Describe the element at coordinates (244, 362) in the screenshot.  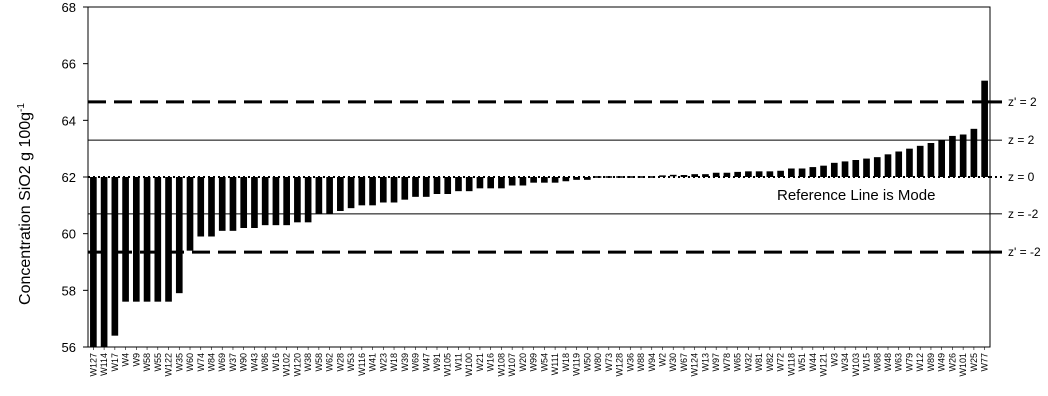
I see `x-tick-label: W90` at that location.